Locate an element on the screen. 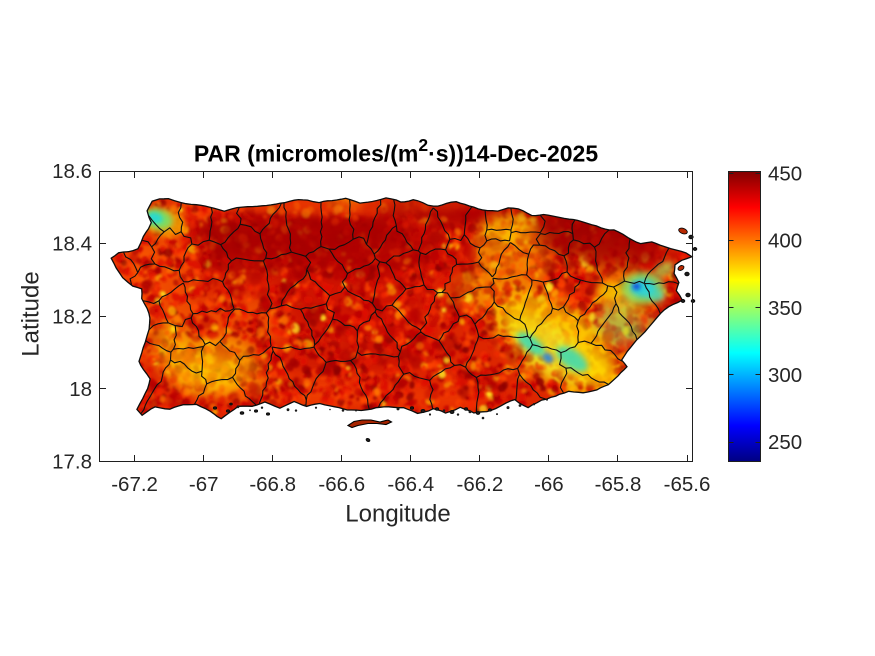 This screenshot has height=656, width=875. svg-text: -66 is located at coordinates (549, 484).